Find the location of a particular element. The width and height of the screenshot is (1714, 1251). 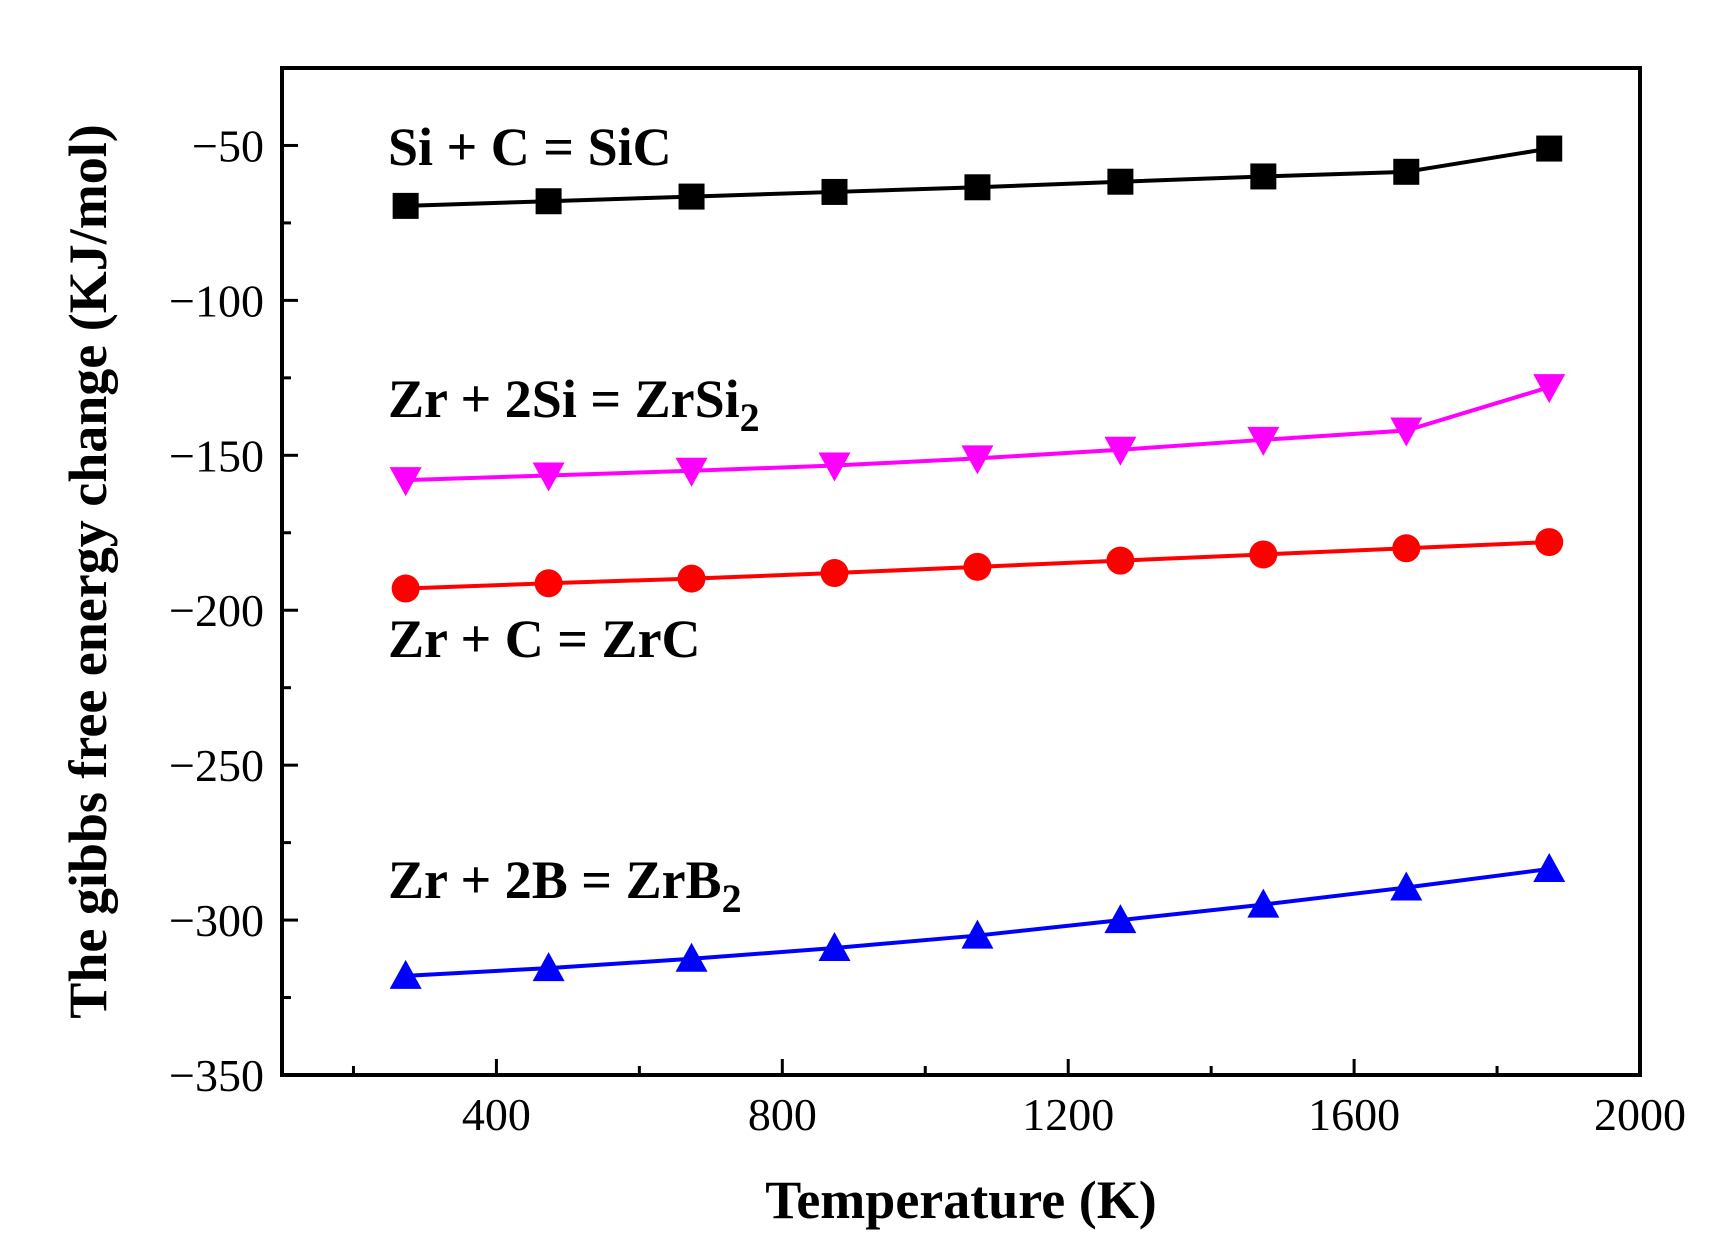

x-tick-label: 800 is located at coordinates (782, 1114).